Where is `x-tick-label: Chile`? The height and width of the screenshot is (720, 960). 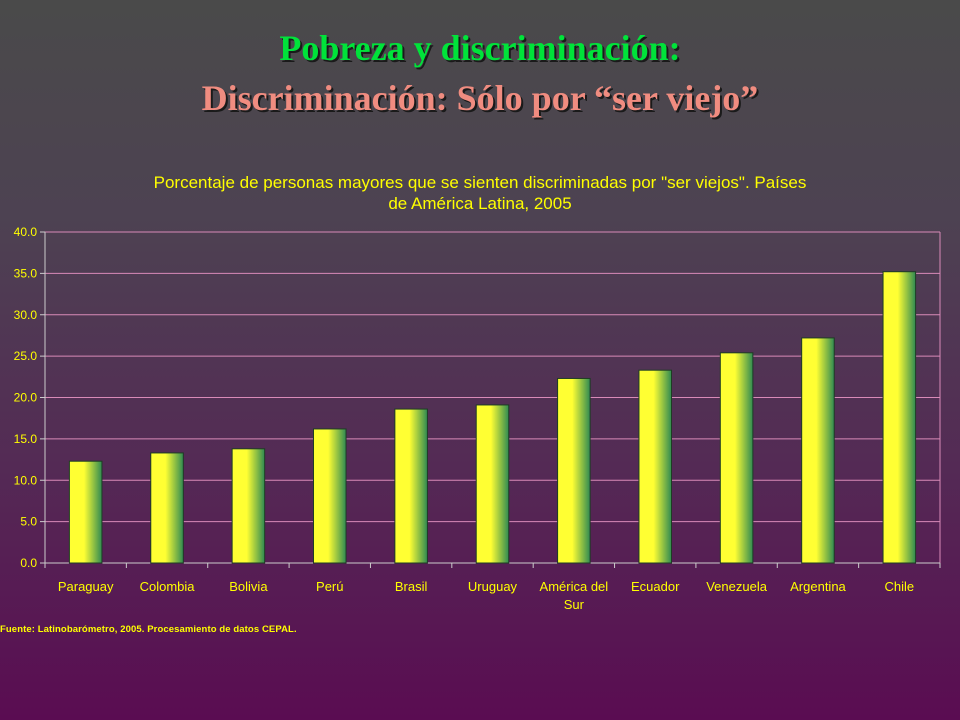
x-tick-label: Chile is located at coordinates (900, 586).